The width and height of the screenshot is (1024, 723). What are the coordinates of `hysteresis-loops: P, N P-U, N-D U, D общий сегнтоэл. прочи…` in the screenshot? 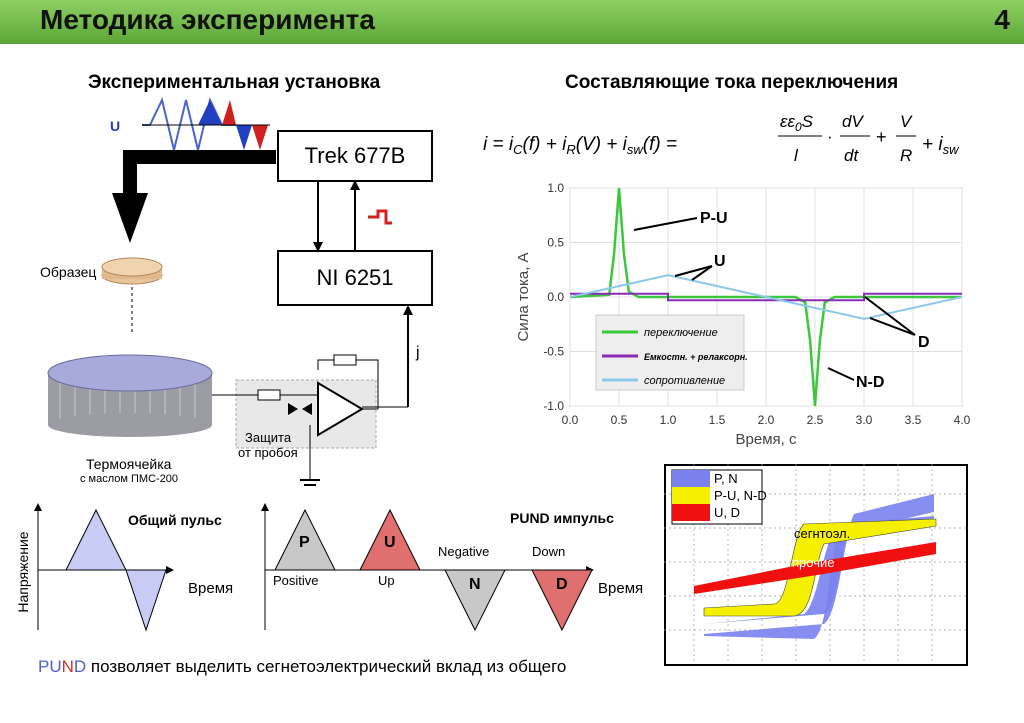 It's located at (816, 565).